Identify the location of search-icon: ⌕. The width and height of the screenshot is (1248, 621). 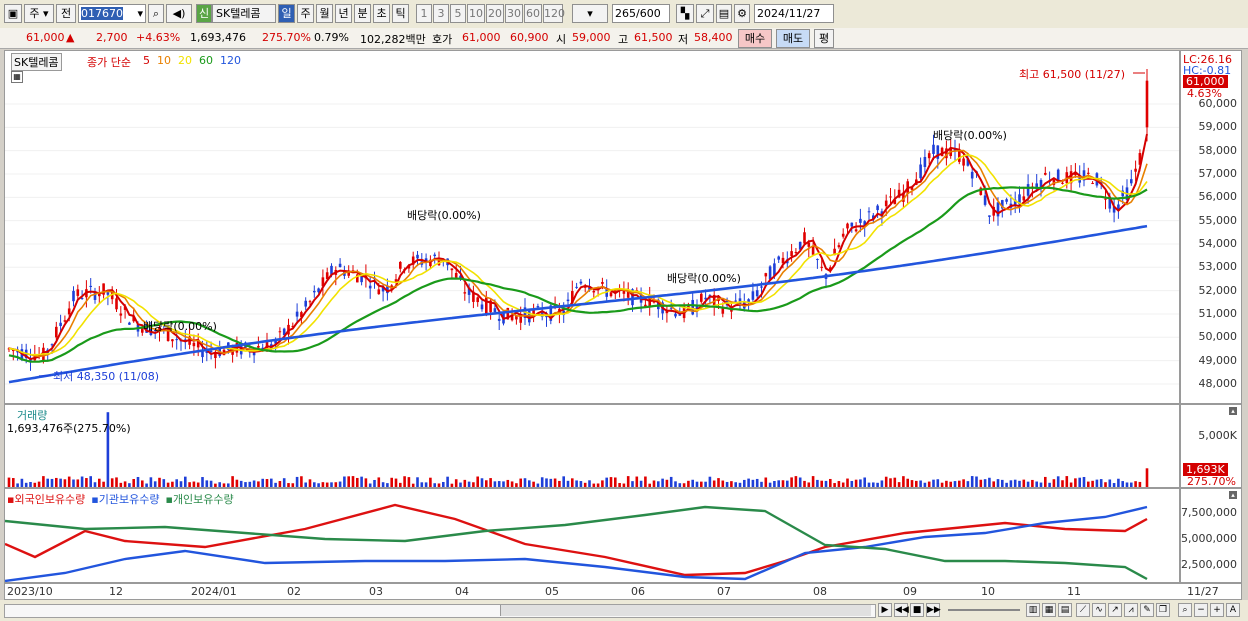
(156, 13).